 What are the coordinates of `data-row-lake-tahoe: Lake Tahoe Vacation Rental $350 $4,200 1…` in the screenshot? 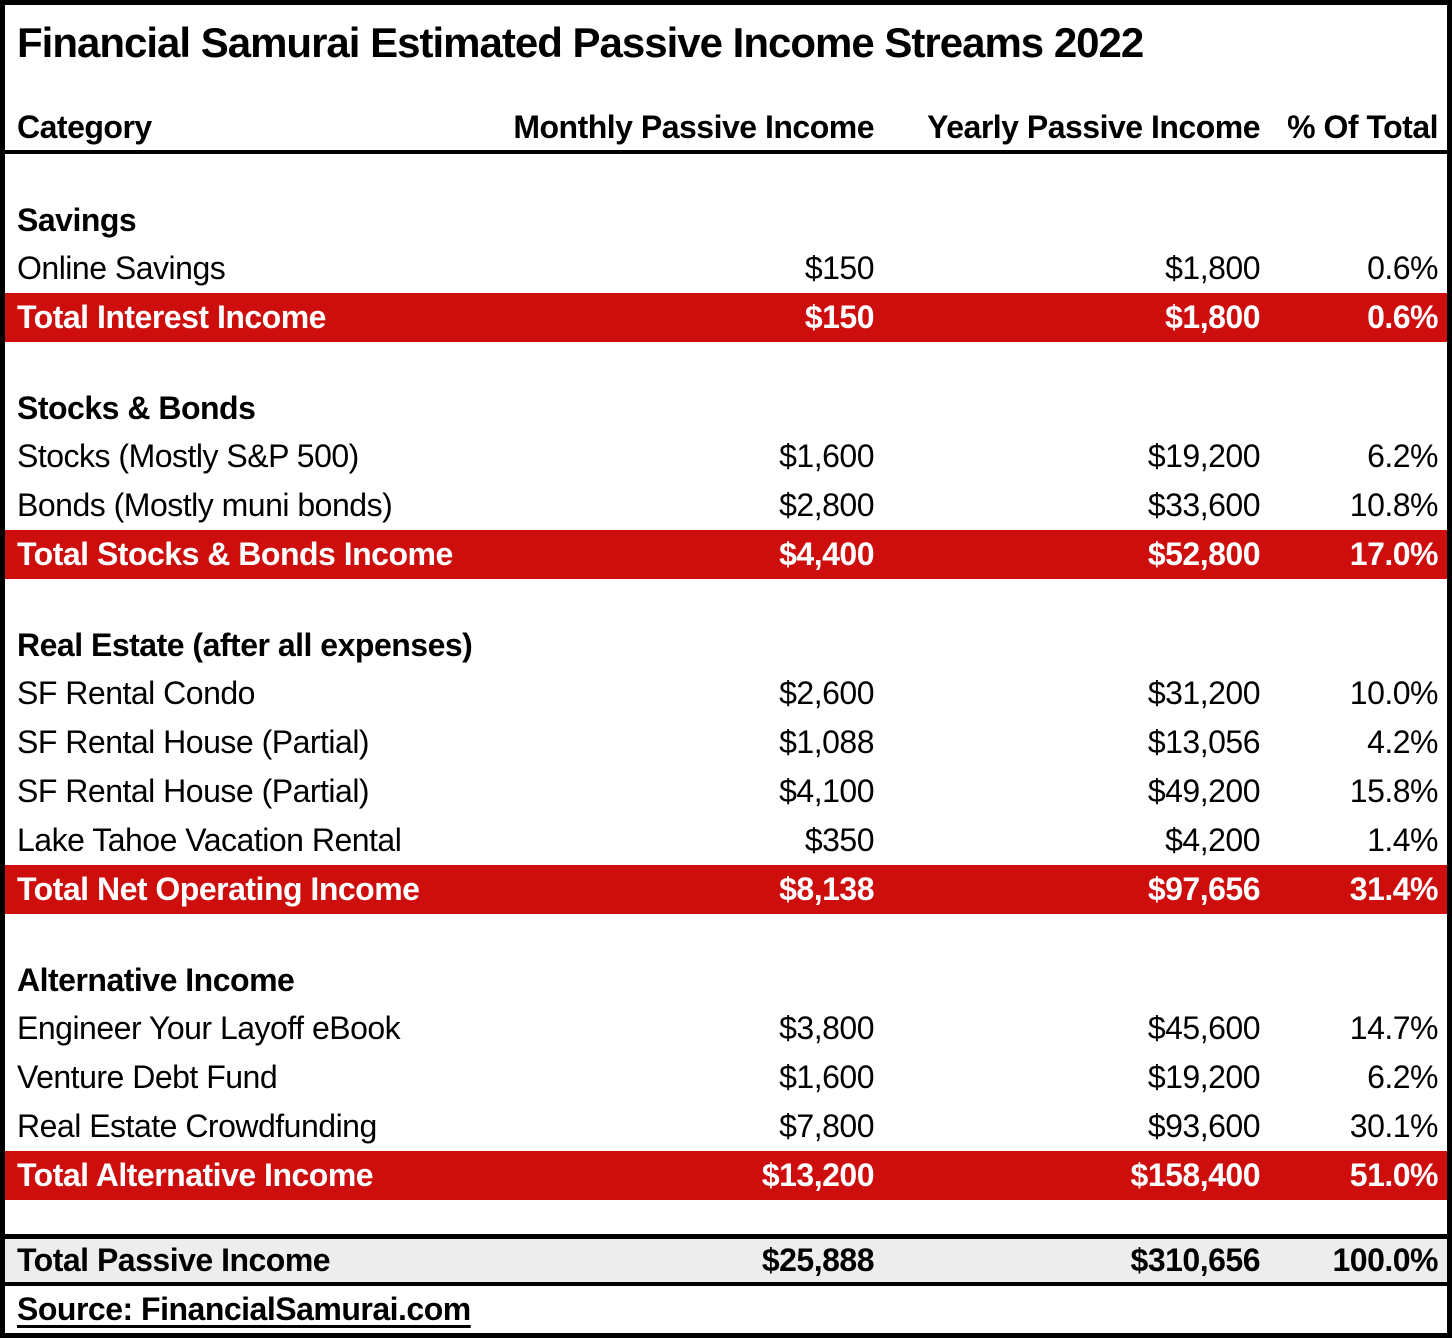 It's located at (726, 840).